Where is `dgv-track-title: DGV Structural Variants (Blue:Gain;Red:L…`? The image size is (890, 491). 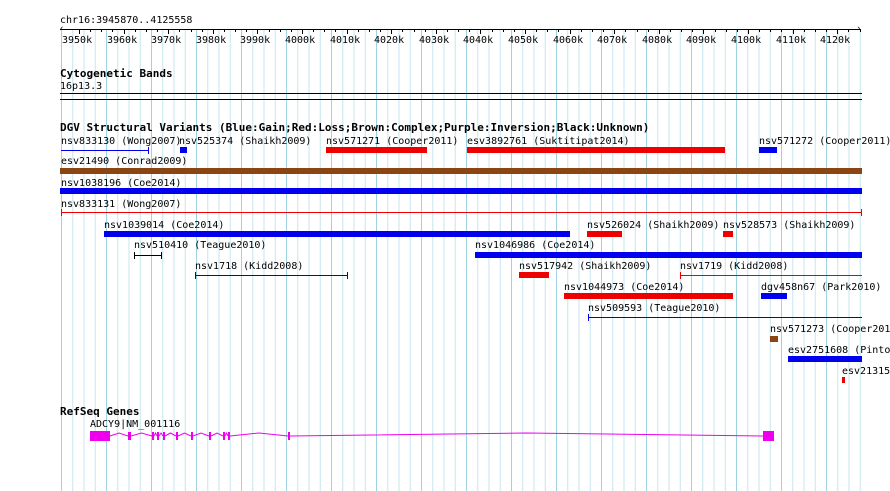 dgv-track-title: DGV Structural Variants (Blue:Gain;Red:L… is located at coordinates (355, 127).